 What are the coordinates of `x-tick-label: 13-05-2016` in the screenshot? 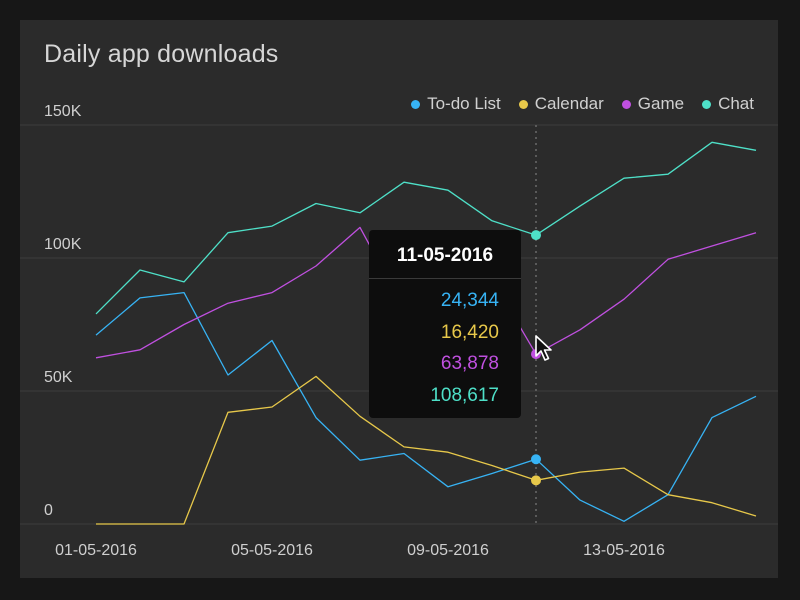 It's located at (624, 550).